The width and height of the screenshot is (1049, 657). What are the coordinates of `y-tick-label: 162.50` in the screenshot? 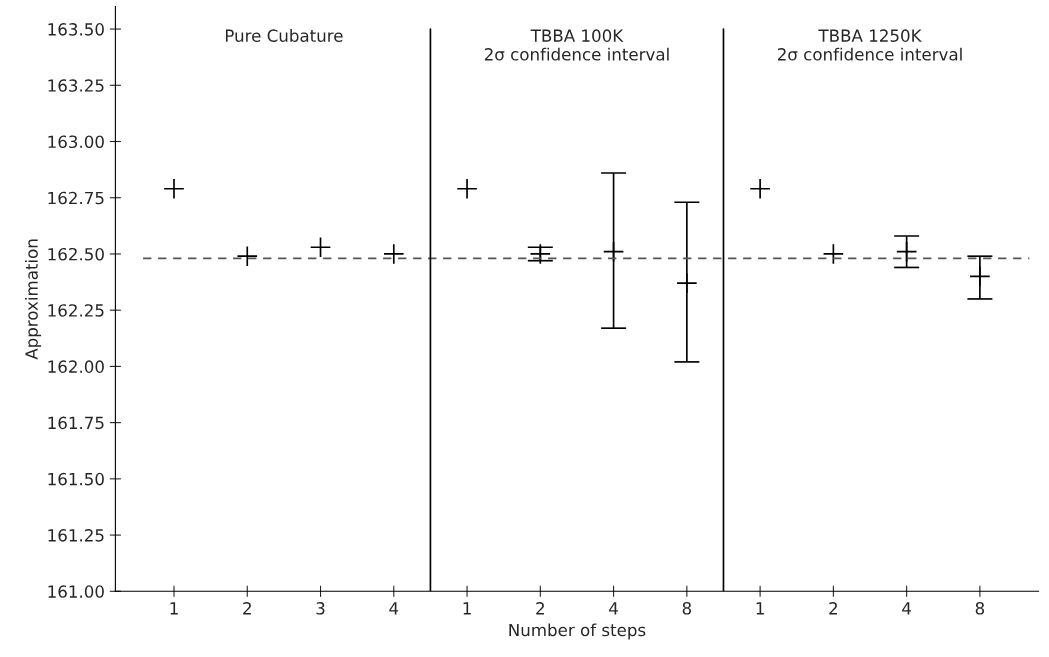 It's located at (76, 254).